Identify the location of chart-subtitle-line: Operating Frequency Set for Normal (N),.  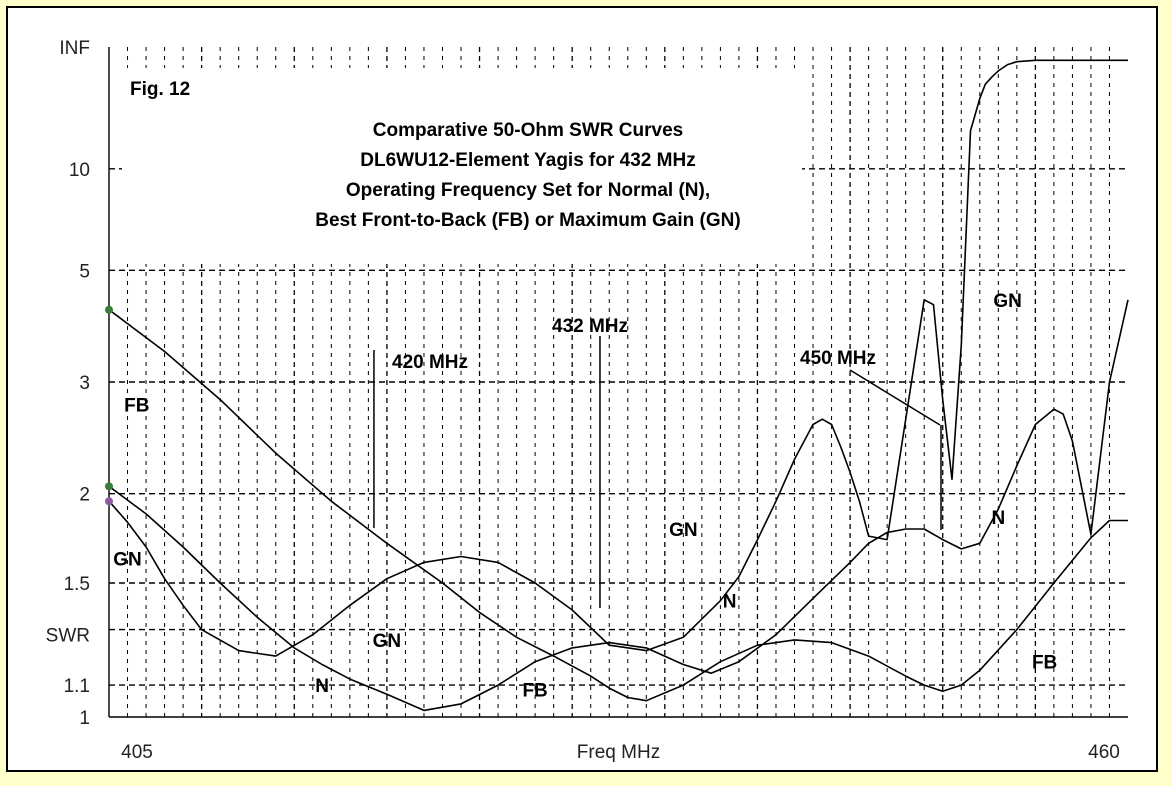
(528, 190).